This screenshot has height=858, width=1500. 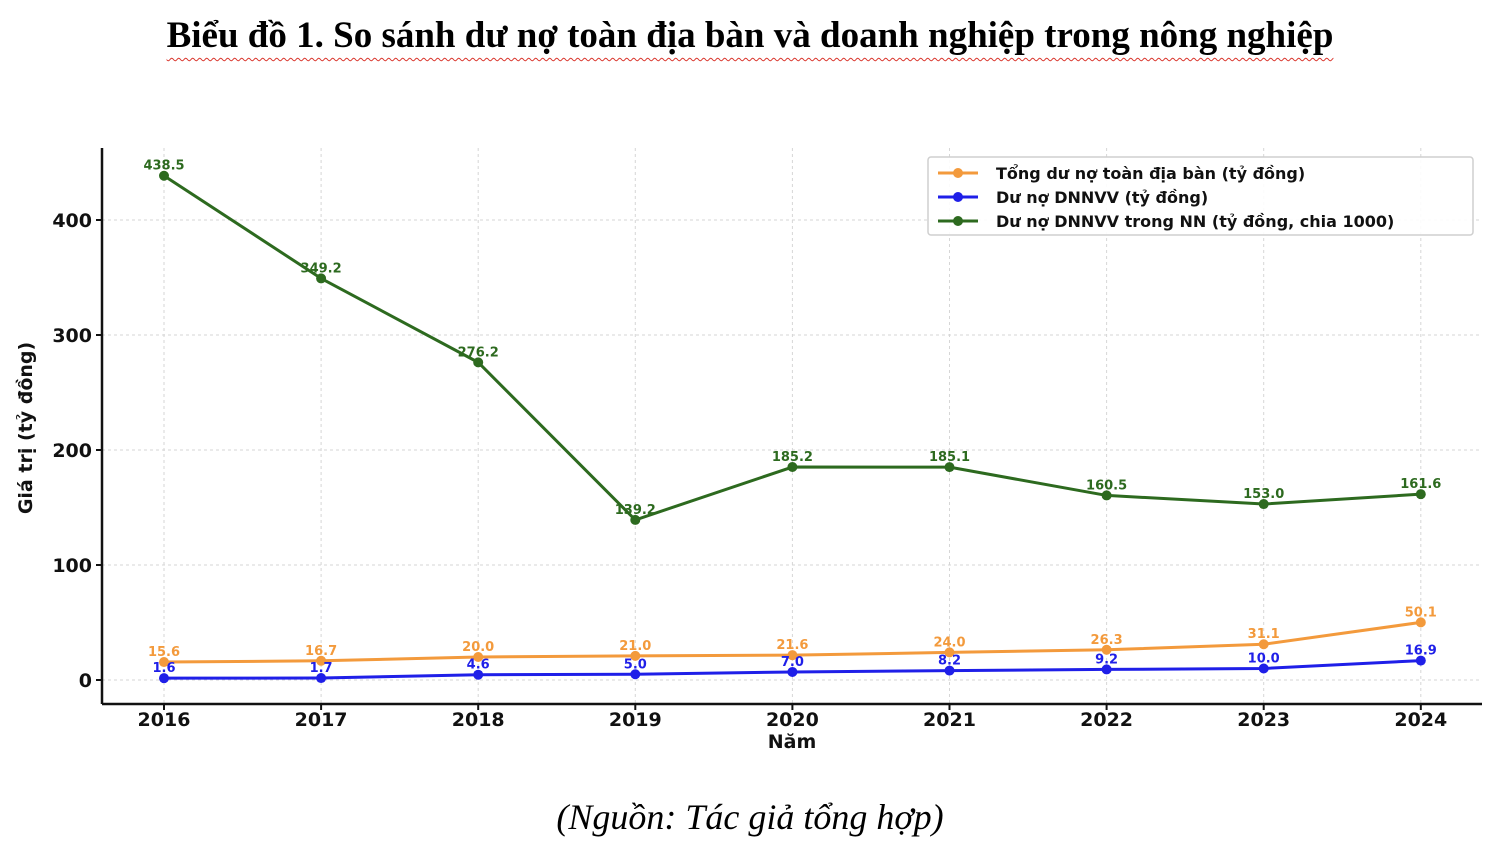 I want to click on x-tick-label: 2020, so click(x=792, y=720).